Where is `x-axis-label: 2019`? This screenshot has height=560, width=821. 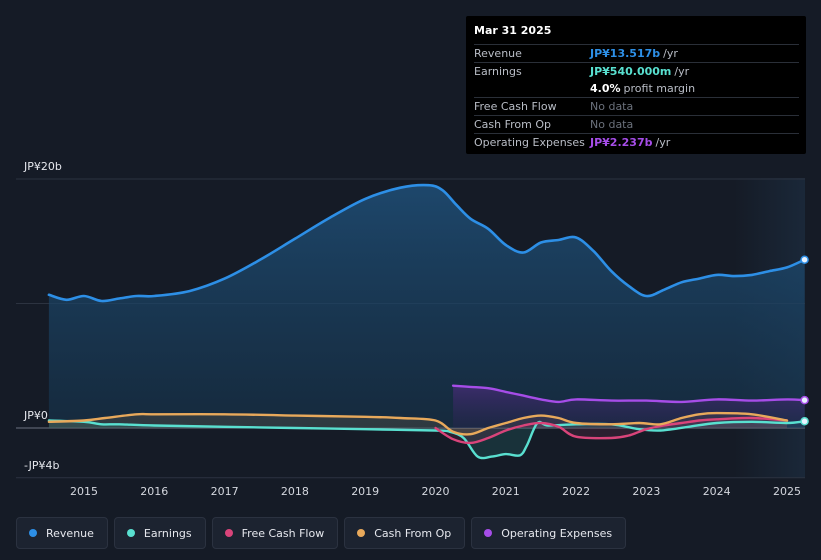
x-axis-label: 2019 is located at coordinates (365, 491).